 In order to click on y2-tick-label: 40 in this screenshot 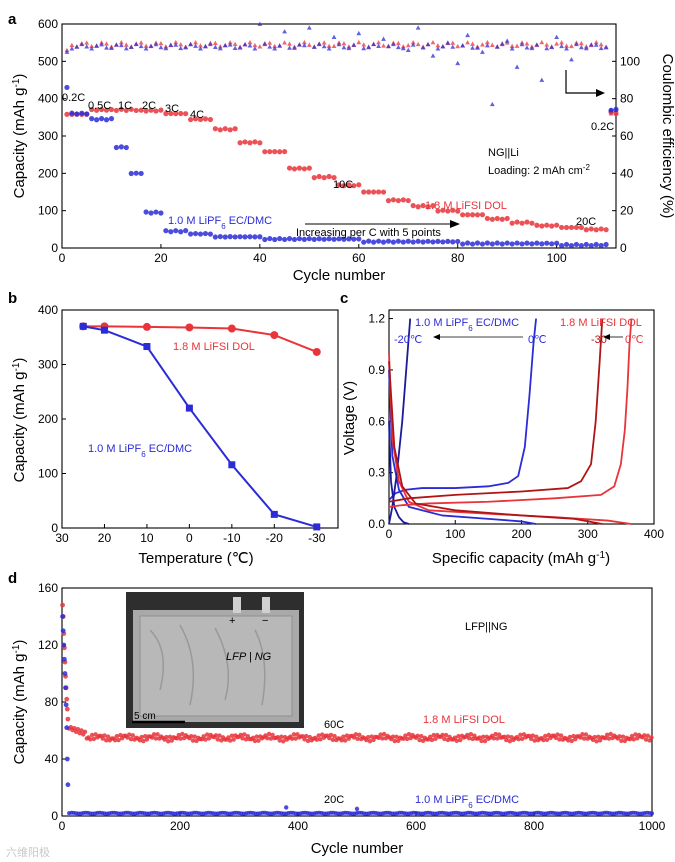, I will do `click(627, 173)`.